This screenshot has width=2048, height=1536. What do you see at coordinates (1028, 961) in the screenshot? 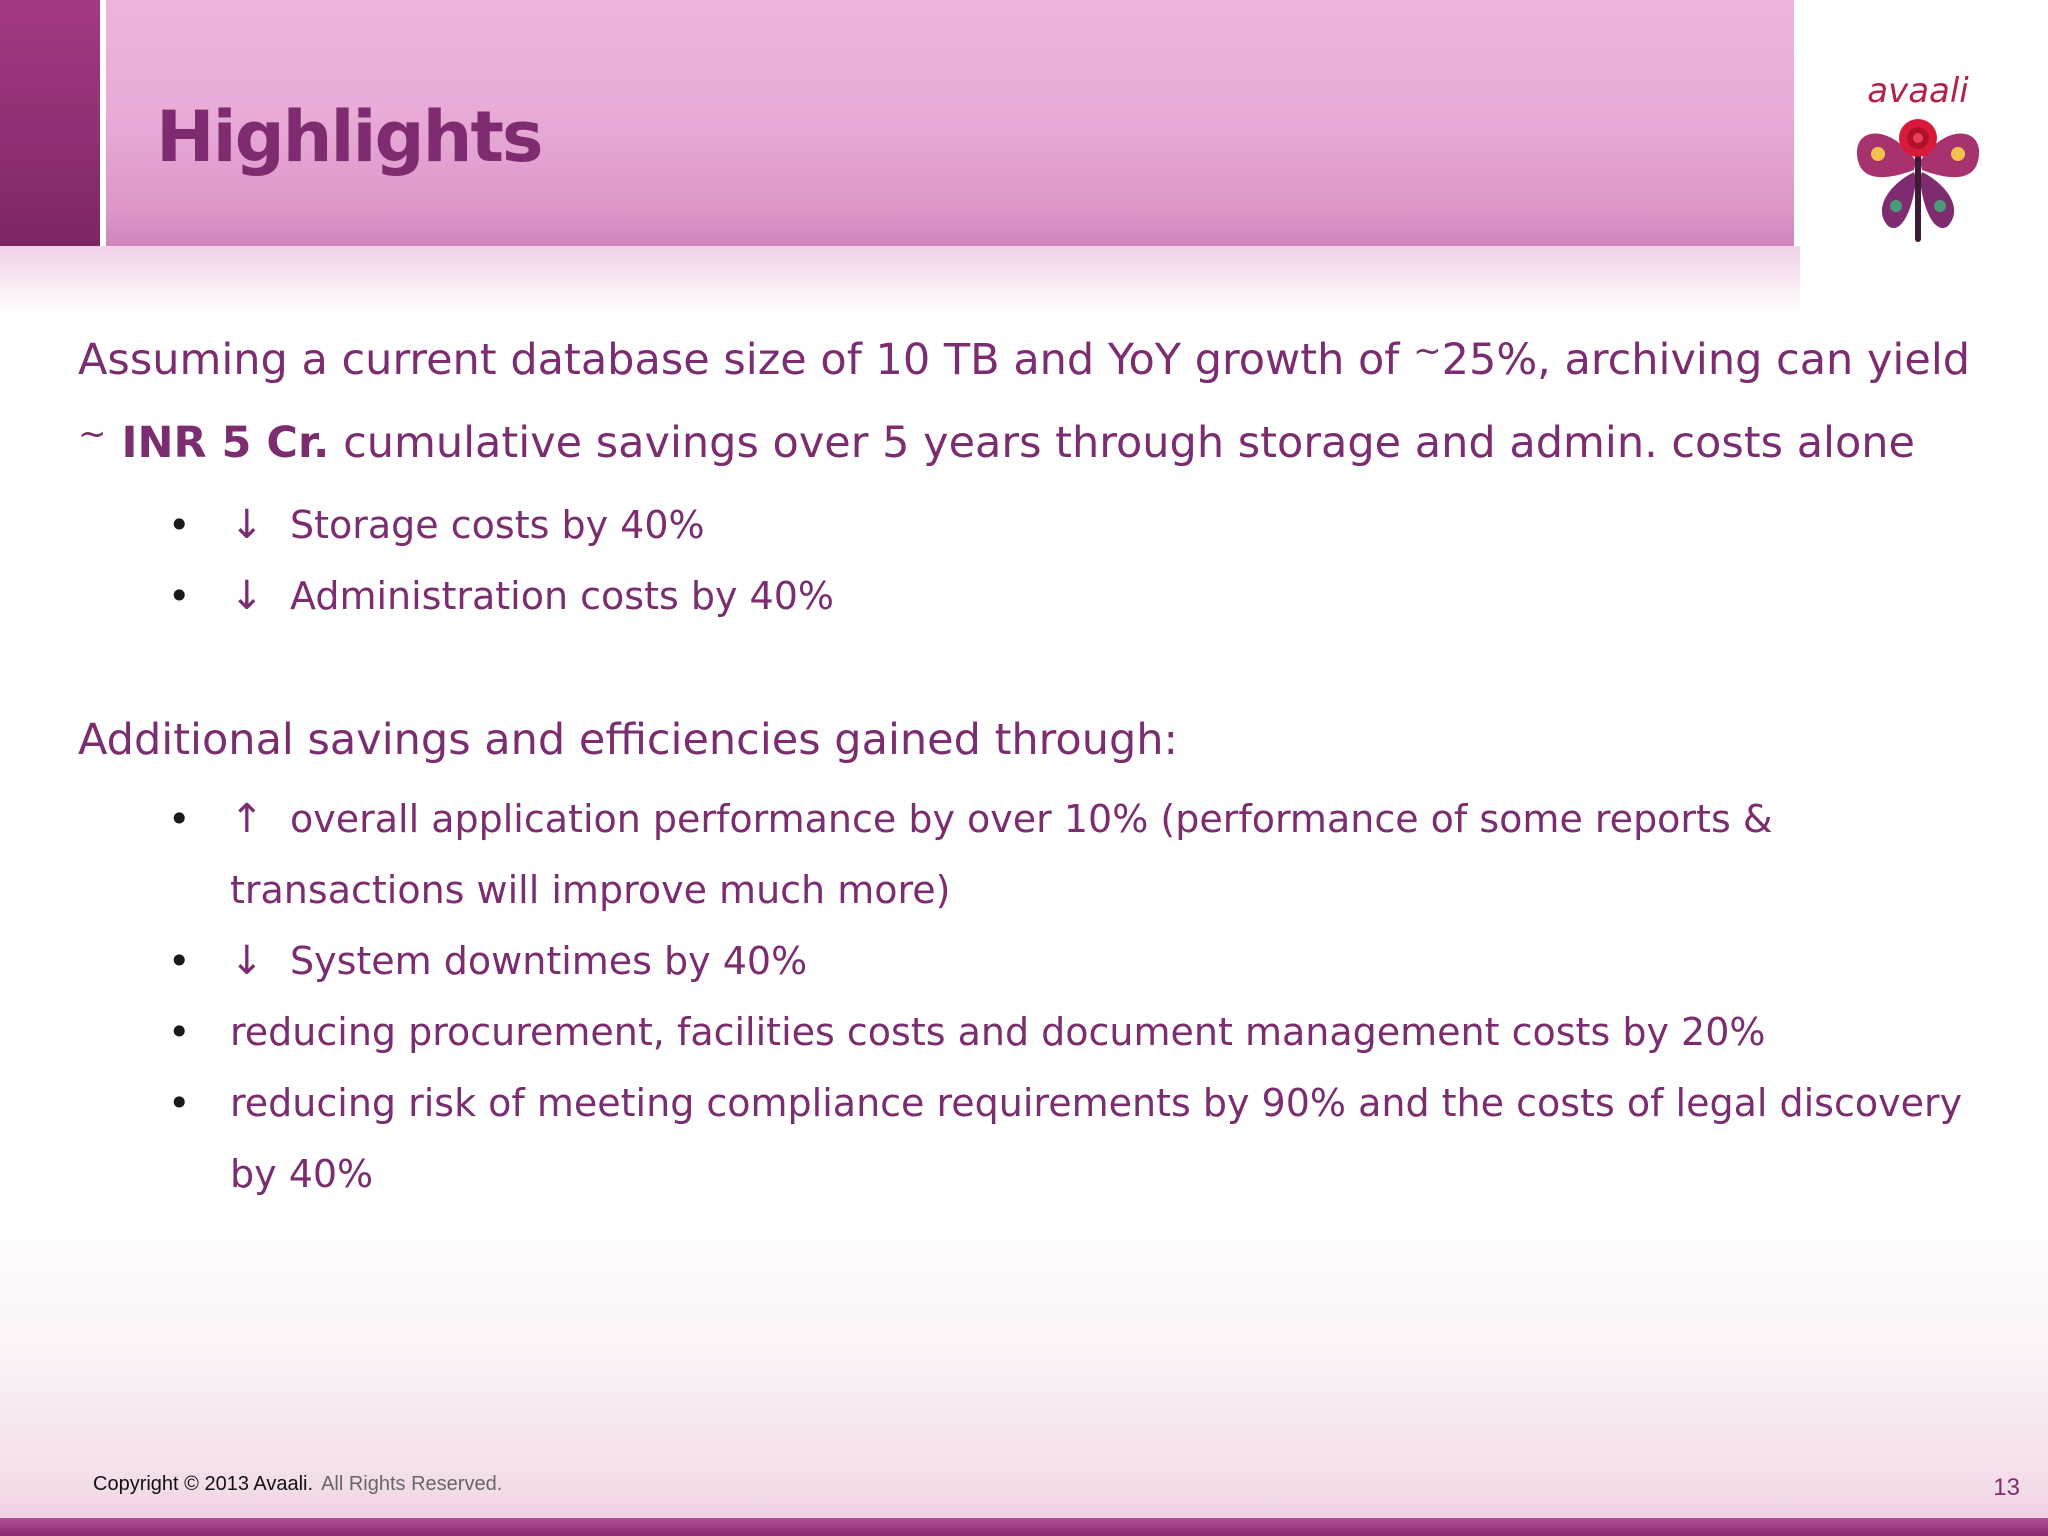
I see `list-item: • ↓ System downtimes by 40%` at bounding box center [1028, 961].